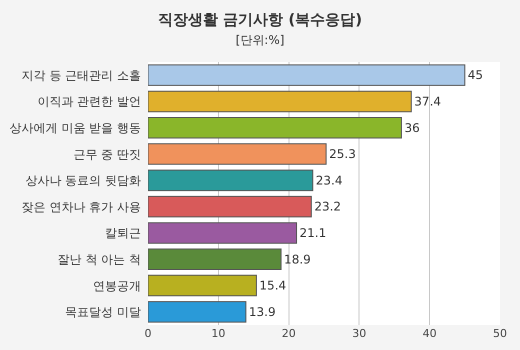 The width and height of the screenshot is (520, 350). What do you see at coordinates (89, 101) in the screenshot?
I see `y-tick-label: 이직과 관련한 발언` at bounding box center [89, 101].